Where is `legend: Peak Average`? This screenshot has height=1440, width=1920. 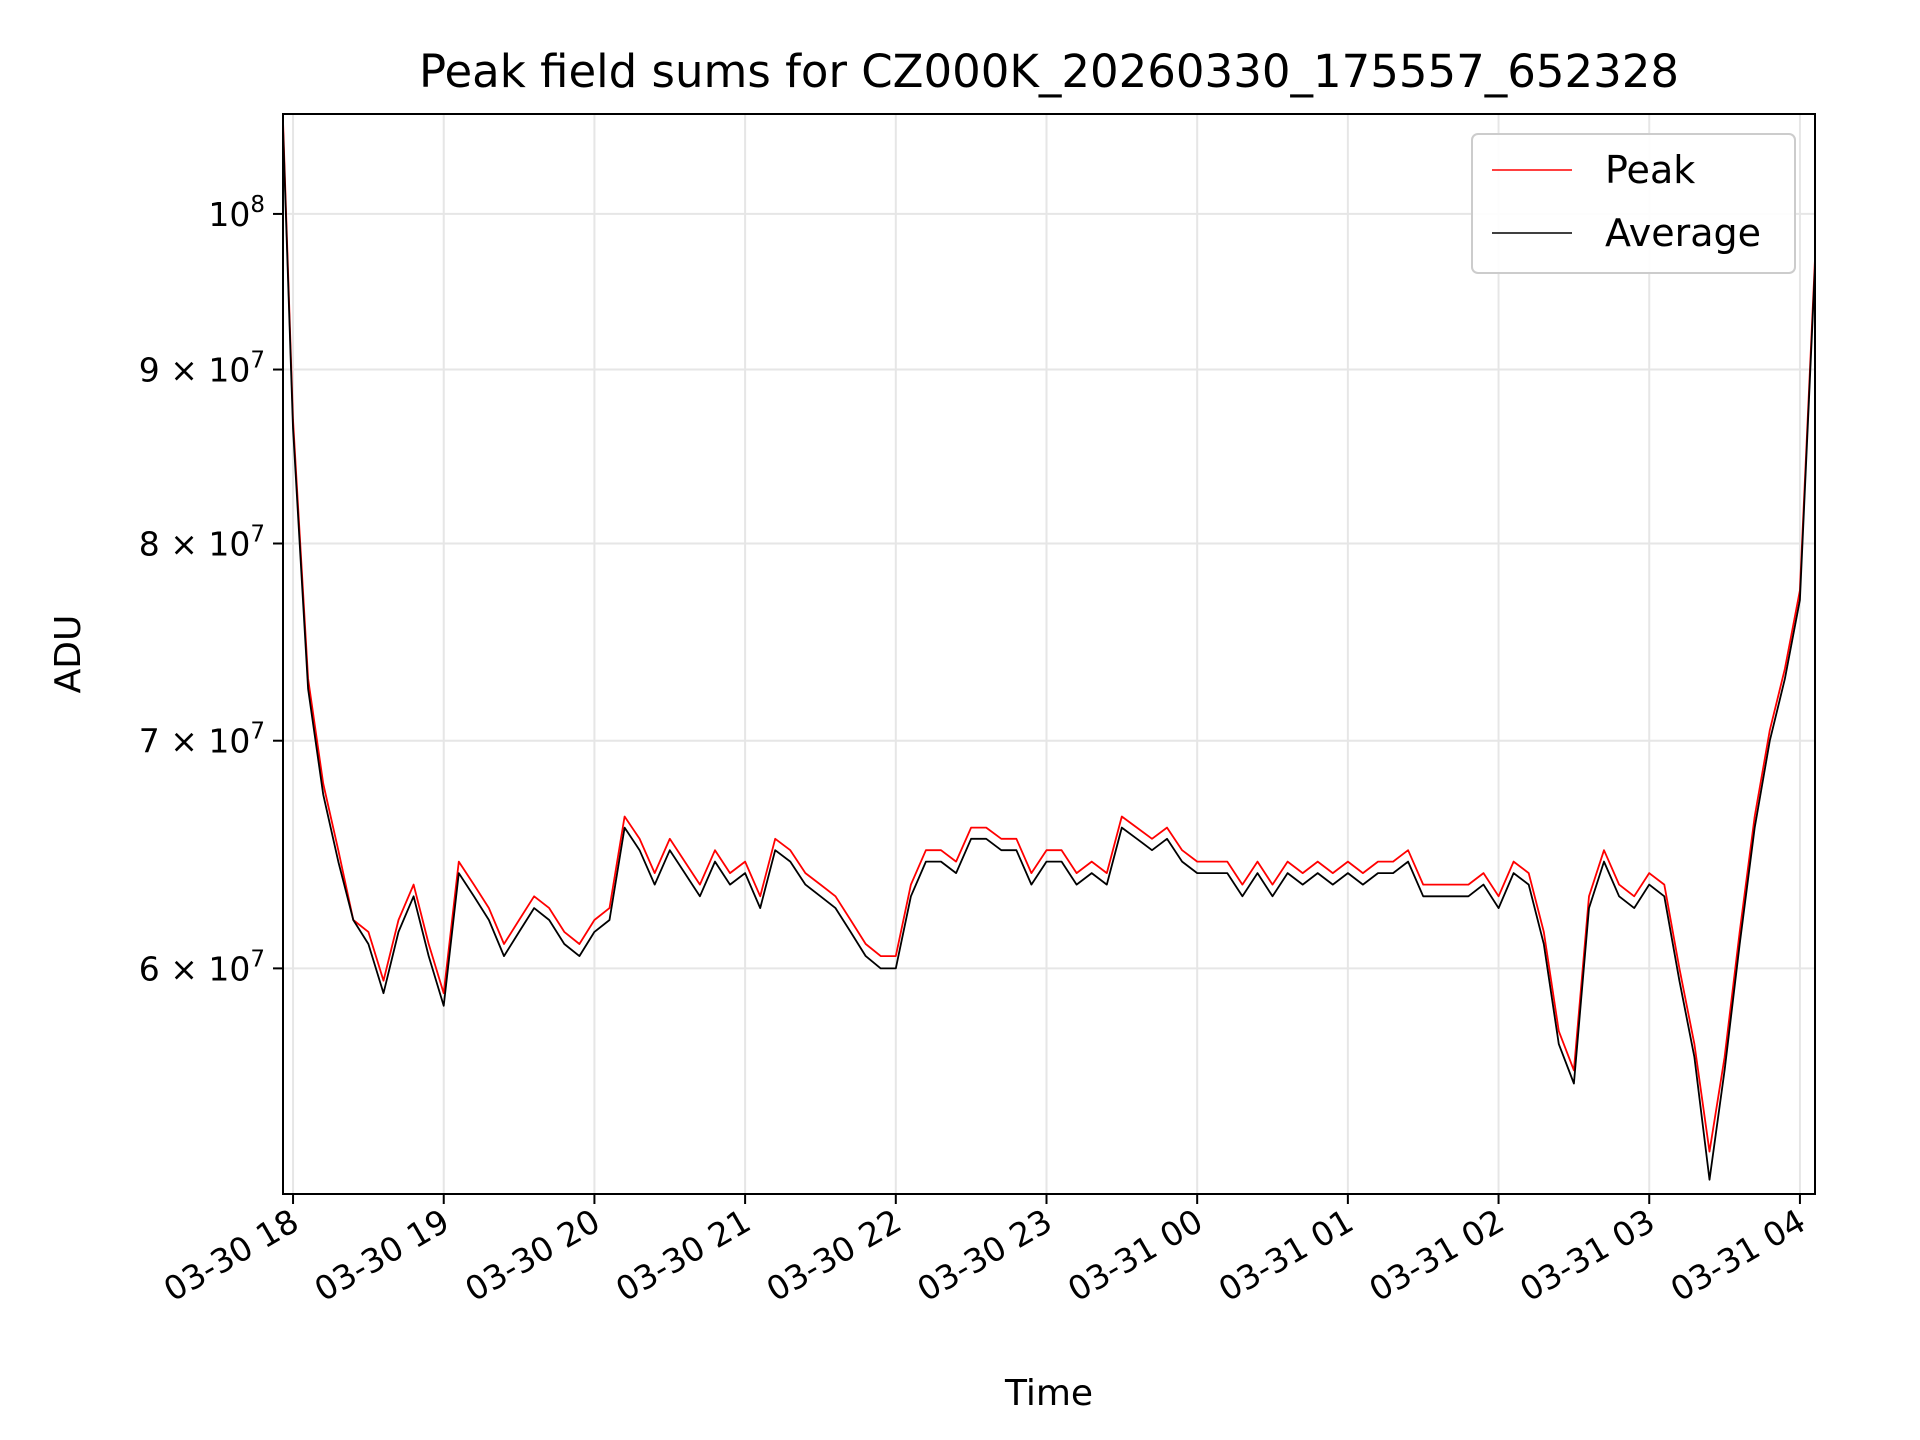
legend: Peak Average is located at coordinates (1633, 203).